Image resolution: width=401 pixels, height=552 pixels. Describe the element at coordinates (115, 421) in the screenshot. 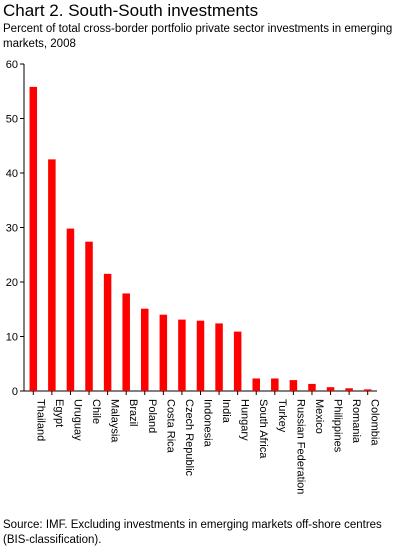

I see `x-category-label: Malaysia` at that location.